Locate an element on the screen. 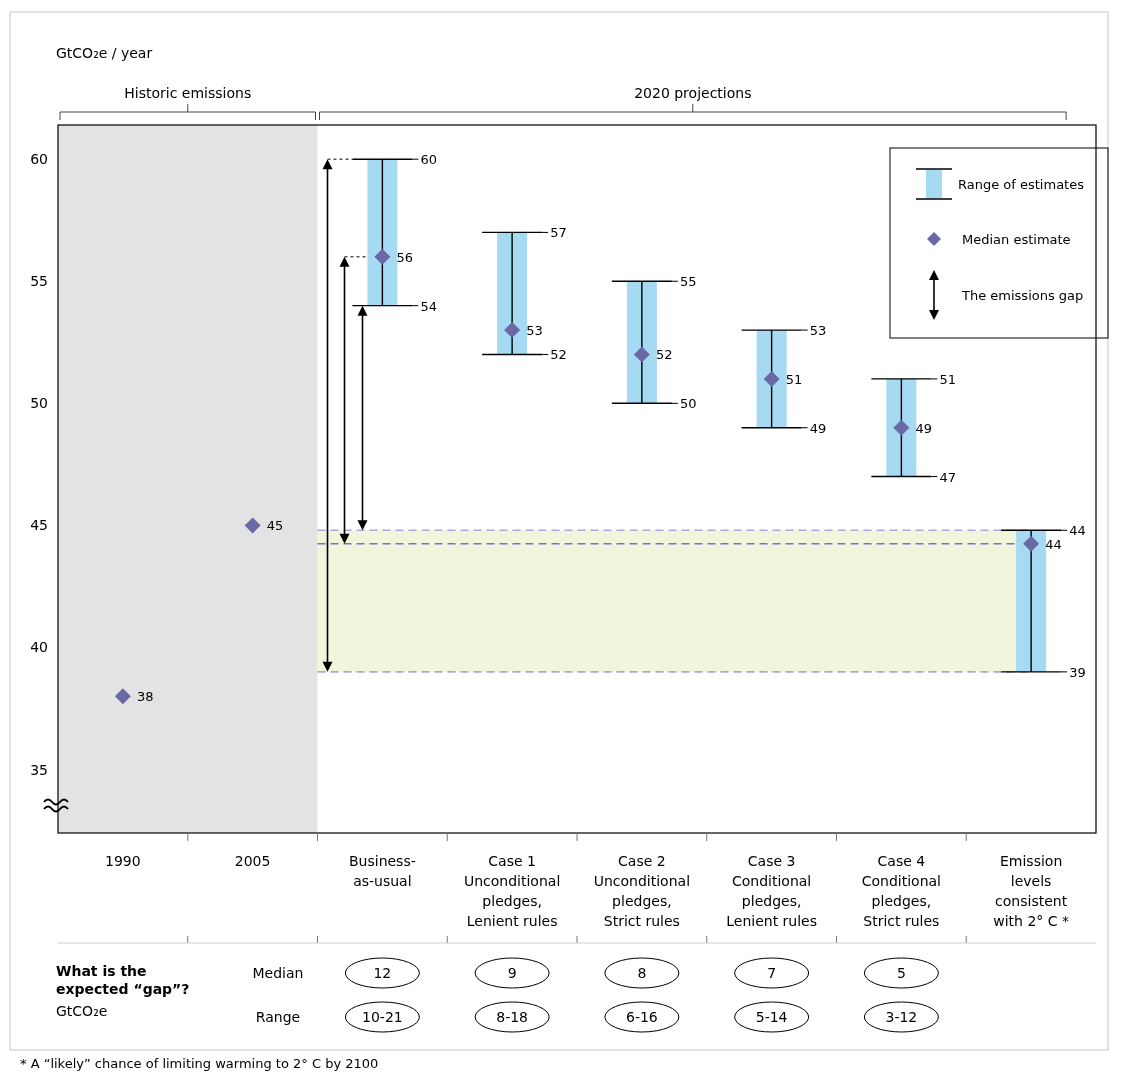 Image resolution: width=1128 pixels, height=1082 pixels. x-tick-label: Case 2 Unconditional pledges, Strict rules is located at coordinates (642, 891).